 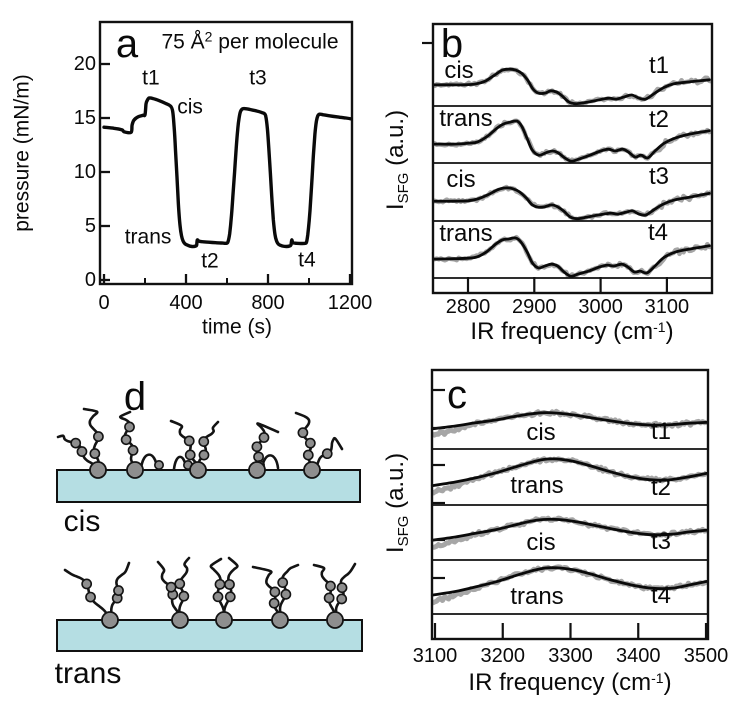 What do you see at coordinates (127, 44) in the screenshot?
I see `panel-a-letter: a` at bounding box center [127, 44].